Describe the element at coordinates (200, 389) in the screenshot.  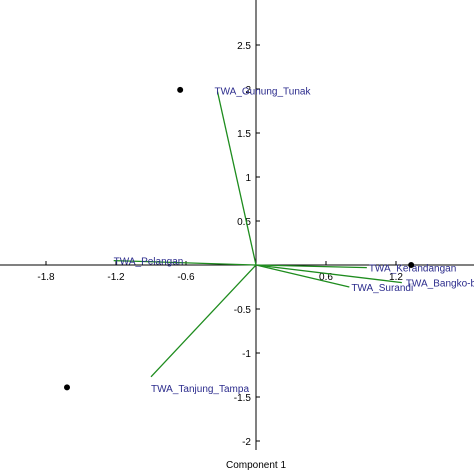
I see `loading-label-twa-tanjung-tampa: TWA_Tanjung_Tampa` at that location.